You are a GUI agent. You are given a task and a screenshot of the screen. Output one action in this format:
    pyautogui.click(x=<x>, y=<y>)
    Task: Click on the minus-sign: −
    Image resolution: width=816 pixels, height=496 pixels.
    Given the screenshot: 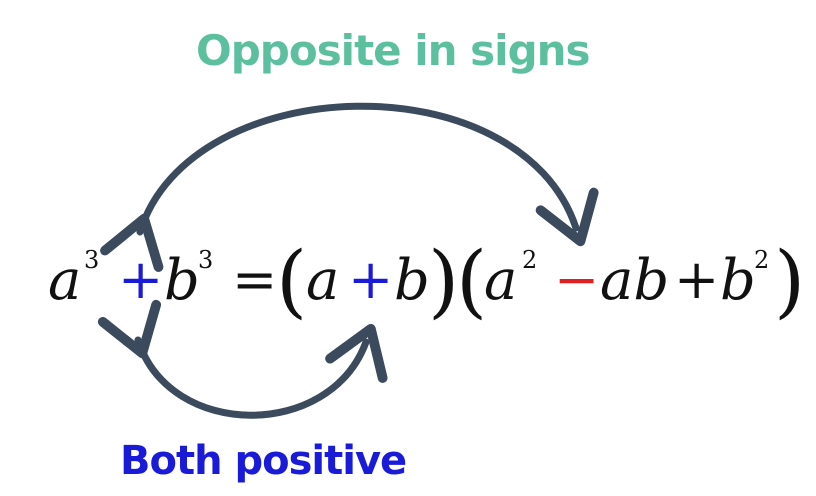 What is the action you would take?
    pyautogui.click(x=577, y=279)
    